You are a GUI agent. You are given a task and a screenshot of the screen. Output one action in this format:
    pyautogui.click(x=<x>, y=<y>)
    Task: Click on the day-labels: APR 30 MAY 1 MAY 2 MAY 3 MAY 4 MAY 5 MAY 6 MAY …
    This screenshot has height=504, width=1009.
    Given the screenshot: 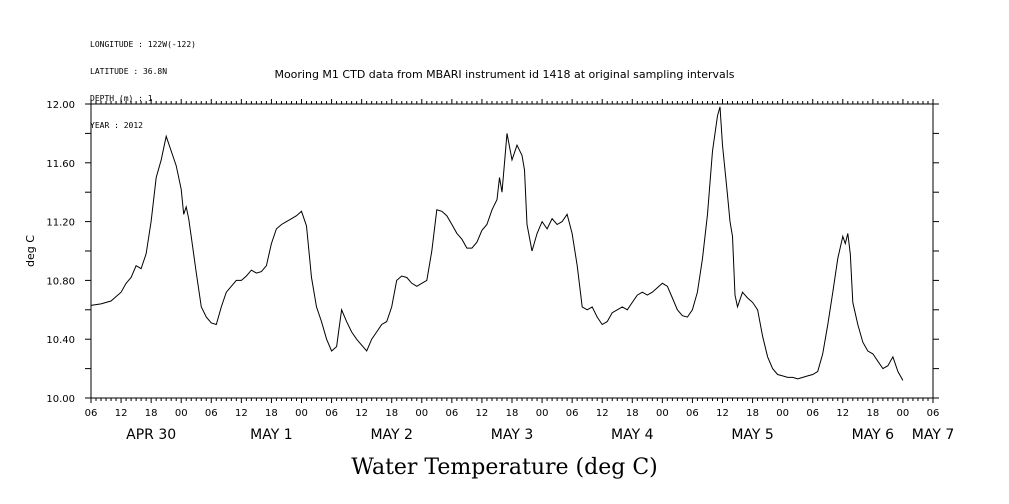 What is the action you would take?
    pyautogui.click(x=540, y=435)
    